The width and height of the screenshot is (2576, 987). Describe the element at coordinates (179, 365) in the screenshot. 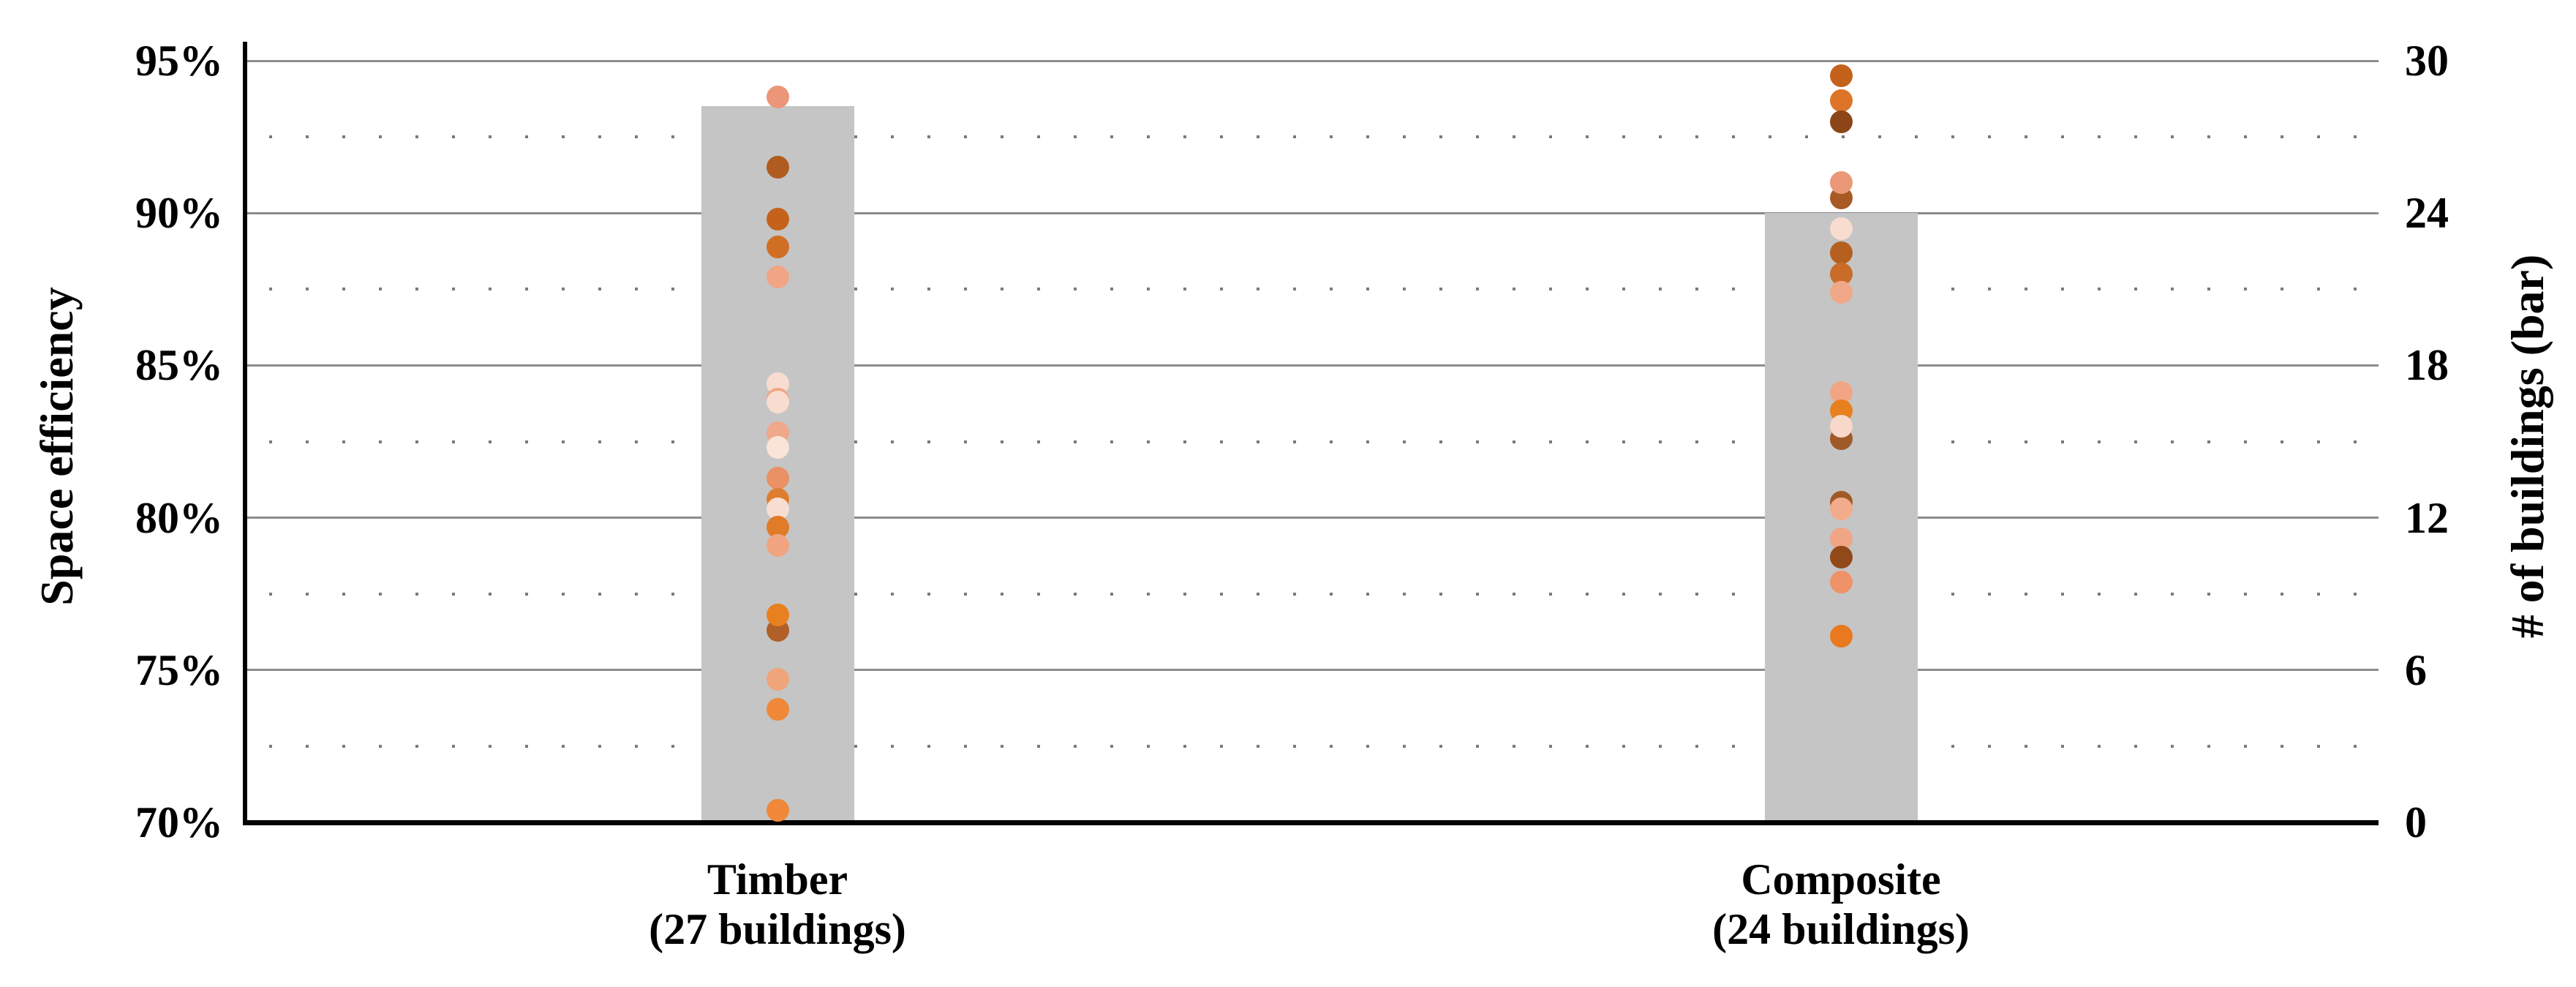

I see `left-axis-tick: 85%` at that location.